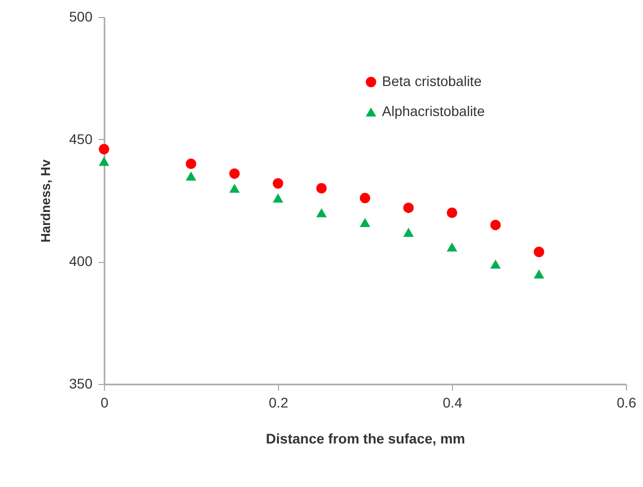 The height and width of the screenshot is (487, 643). Describe the element at coordinates (81, 138) in the screenshot. I see `y-tick-label: 450` at that location.